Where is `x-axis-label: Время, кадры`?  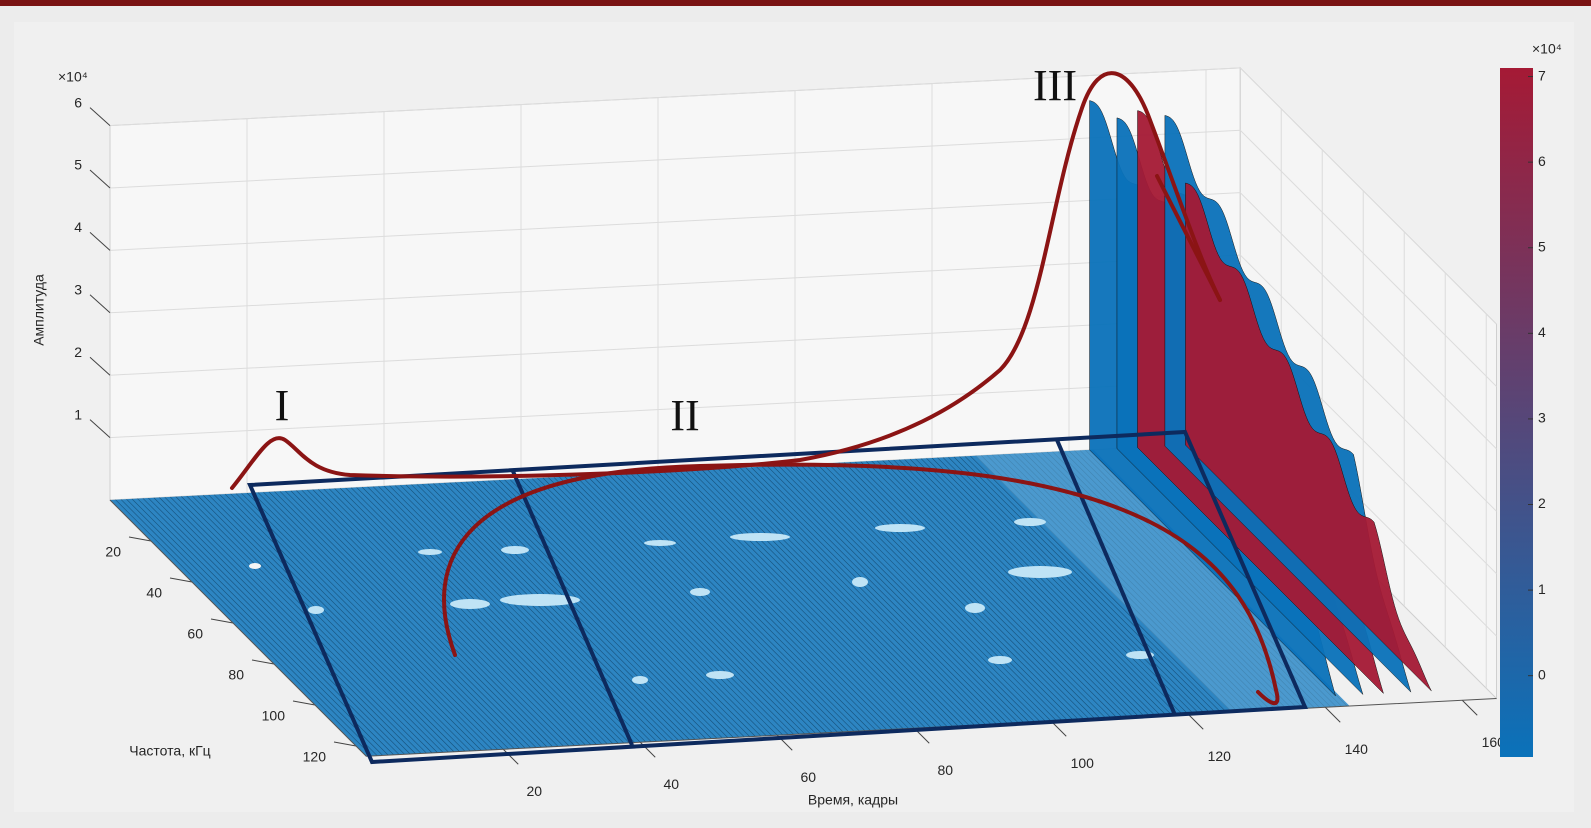
x-axis-label: Время, кадры is located at coordinates (853, 800).